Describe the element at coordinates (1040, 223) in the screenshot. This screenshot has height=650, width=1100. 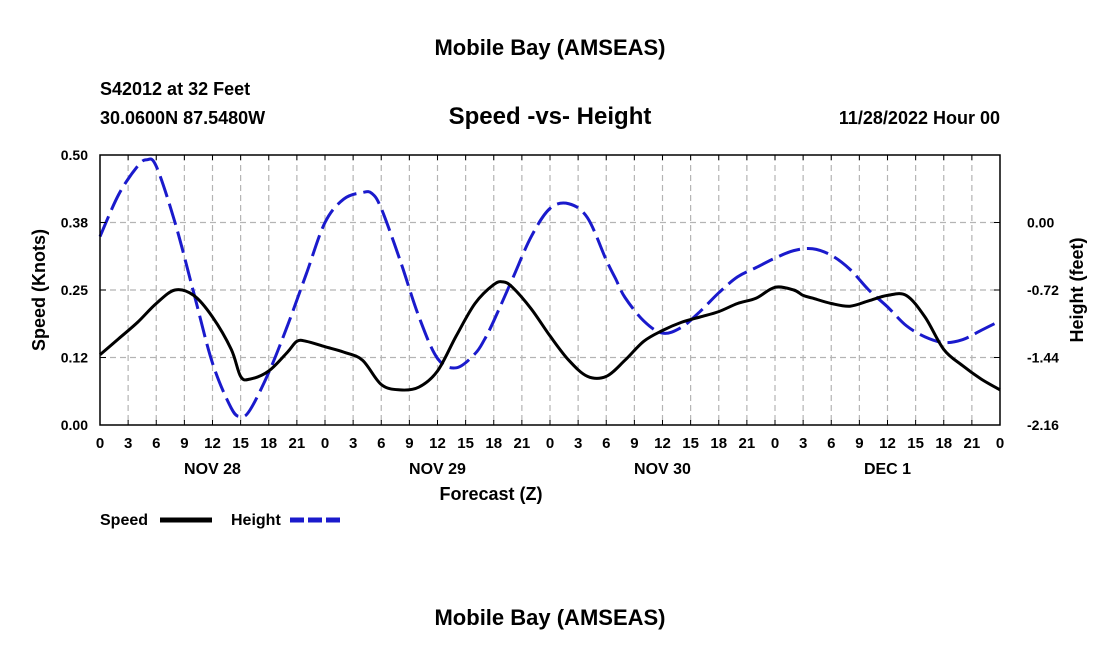
I see `y-right-tick-label: 0.00` at that location.